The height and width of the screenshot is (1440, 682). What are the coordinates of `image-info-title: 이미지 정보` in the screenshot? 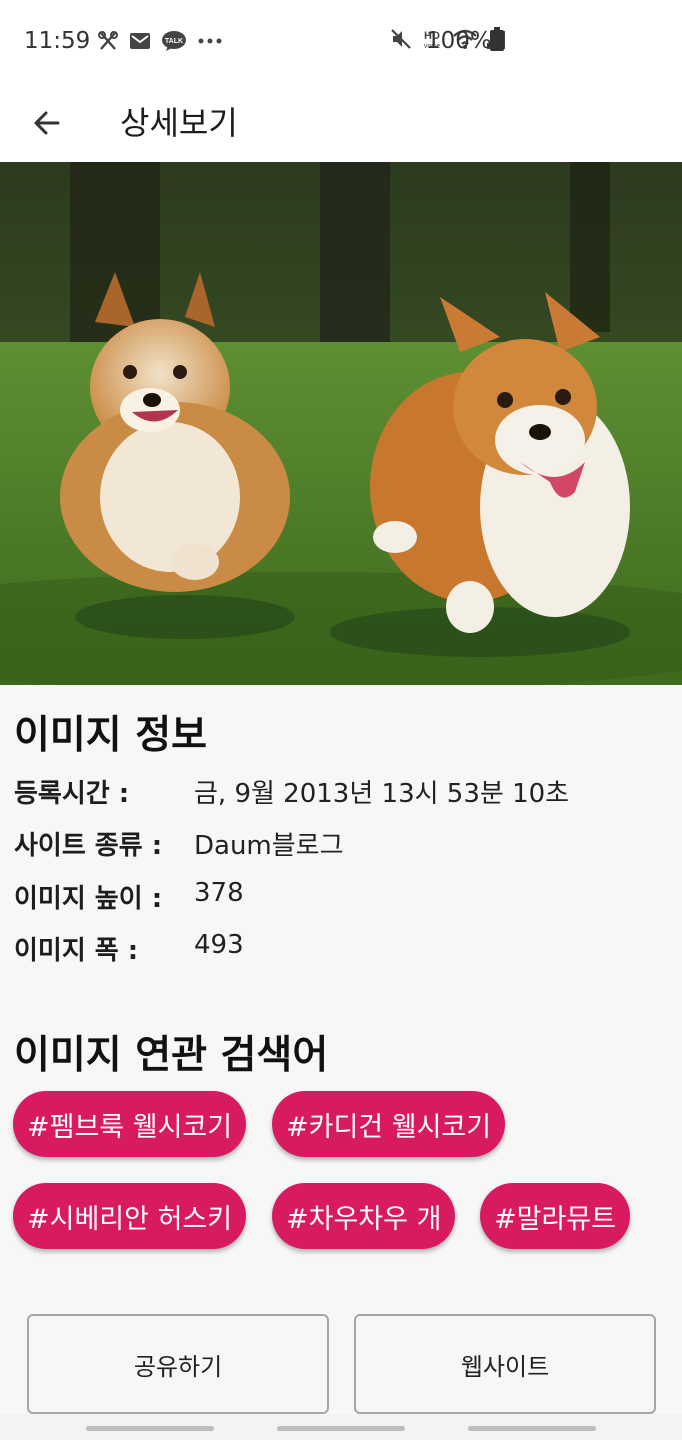 It's located at (110, 735).